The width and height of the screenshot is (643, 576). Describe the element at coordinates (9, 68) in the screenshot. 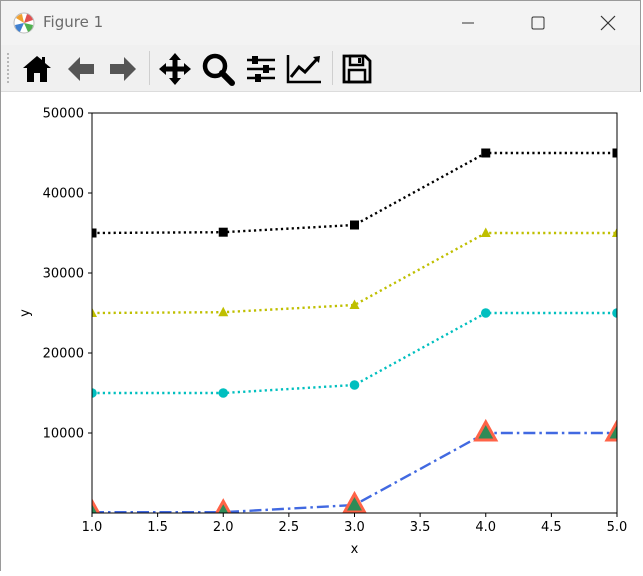

I see `toolbar-grip` at that location.